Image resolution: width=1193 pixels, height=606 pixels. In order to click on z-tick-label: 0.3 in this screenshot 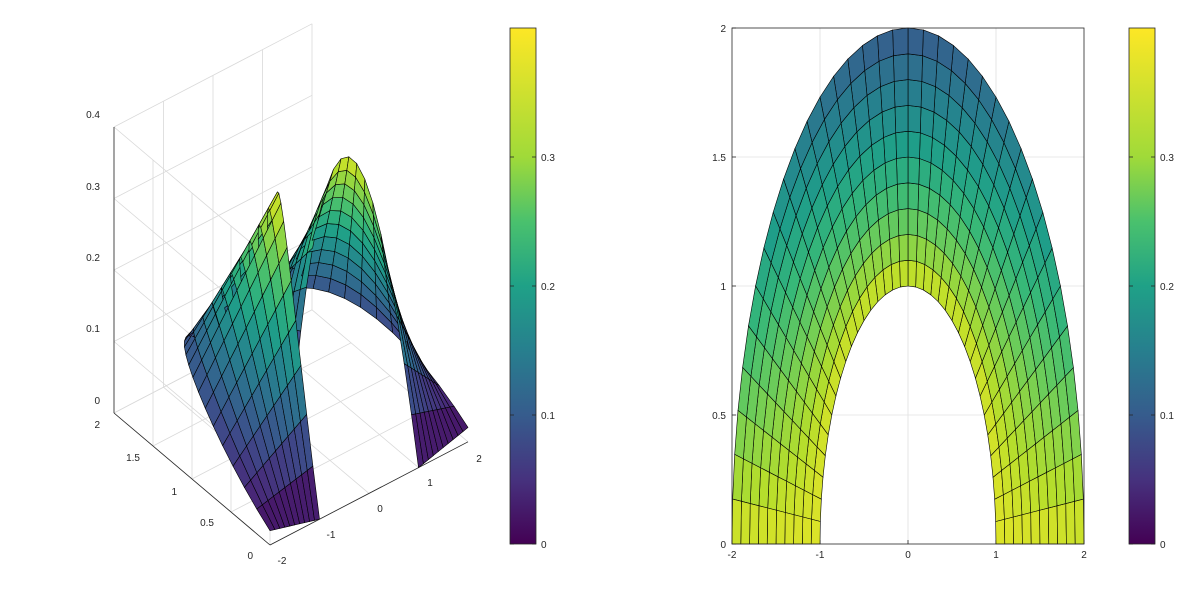, I will do `click(93, 187)`.